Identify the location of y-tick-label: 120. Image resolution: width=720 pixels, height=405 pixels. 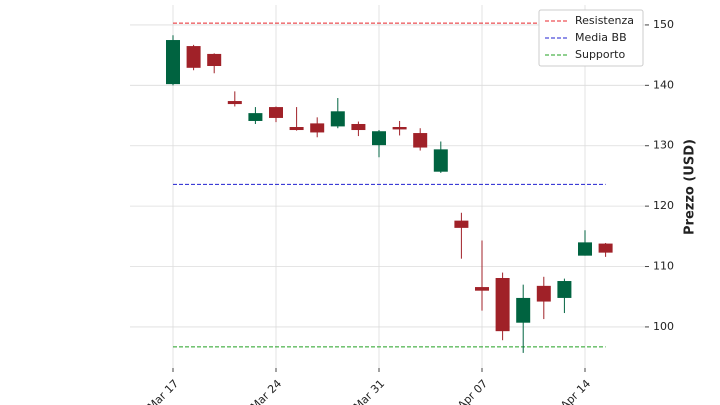
(663, 205).